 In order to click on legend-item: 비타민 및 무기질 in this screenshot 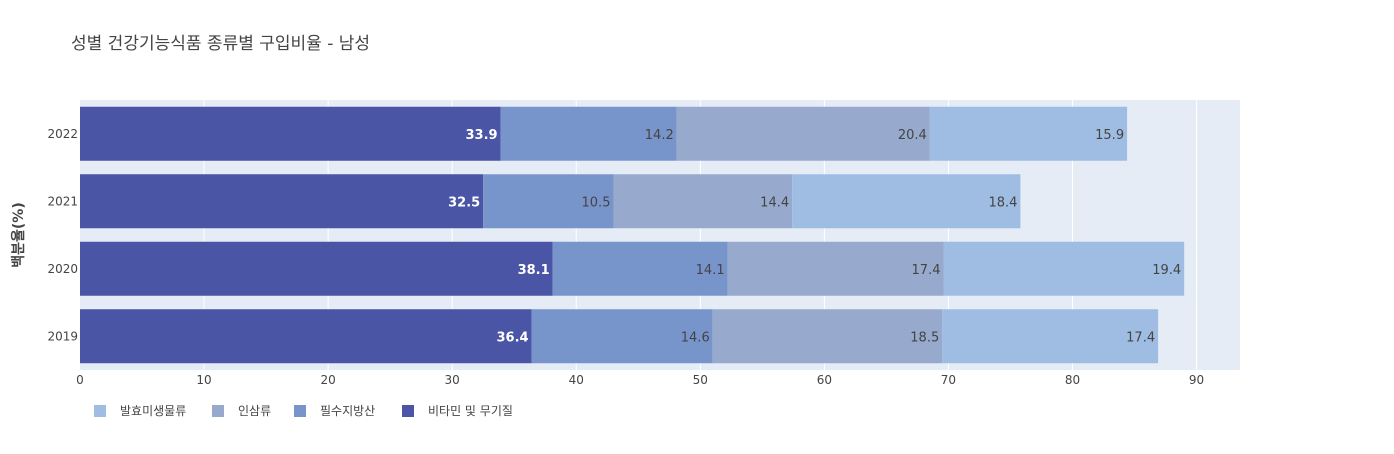, I will do `click(457, 411)`.